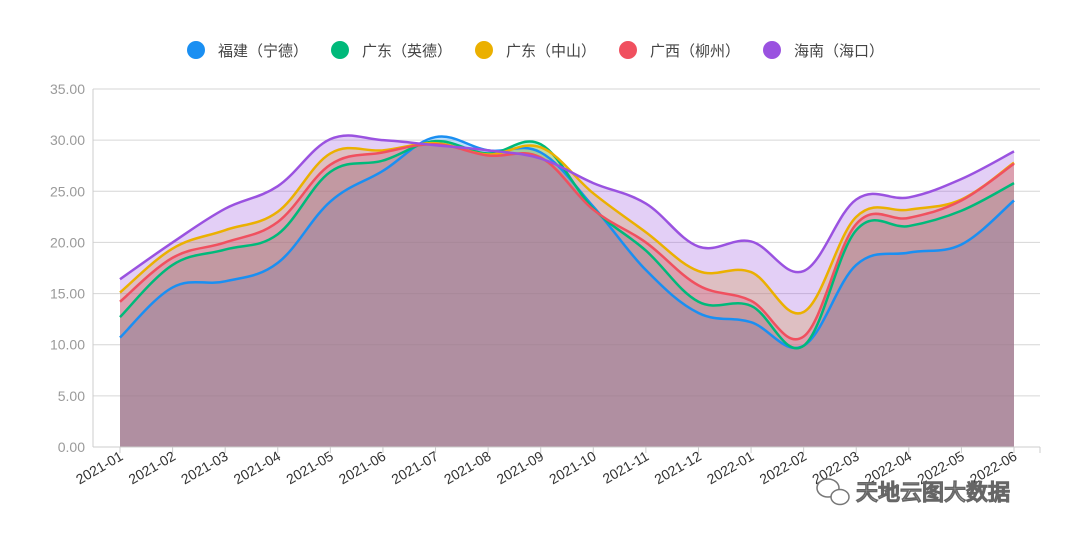 The image size is (1080, 539). Describe the element at coordinates (839, 51) in the screenshot. I see `legend-label: 海南（海口）` at that location.